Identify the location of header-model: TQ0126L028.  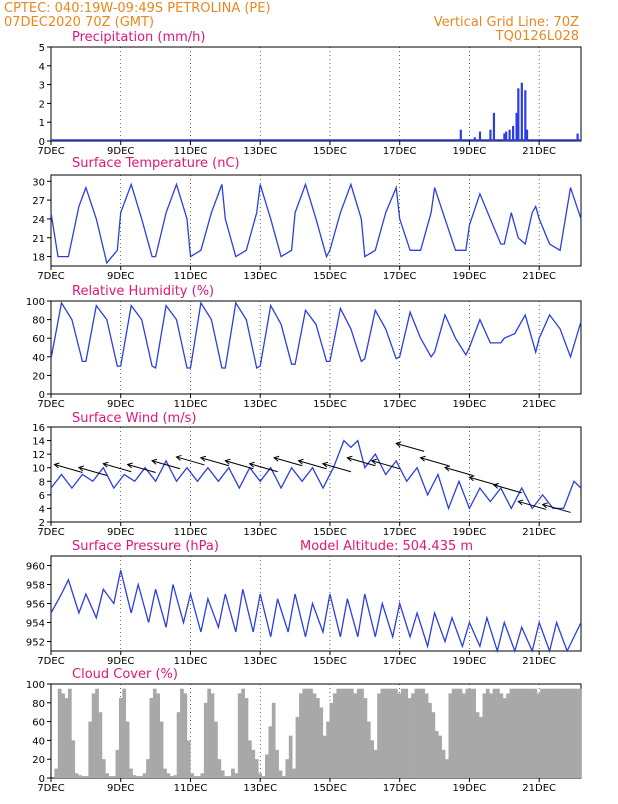
(537, 36).